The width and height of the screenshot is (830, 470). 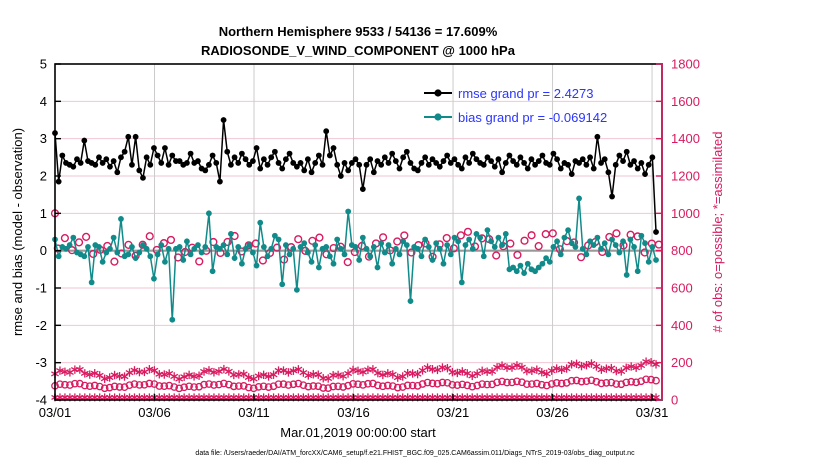 I want to click on legend-item-bias: bias grand pr = -0.069142, so click(x=515, y=117).